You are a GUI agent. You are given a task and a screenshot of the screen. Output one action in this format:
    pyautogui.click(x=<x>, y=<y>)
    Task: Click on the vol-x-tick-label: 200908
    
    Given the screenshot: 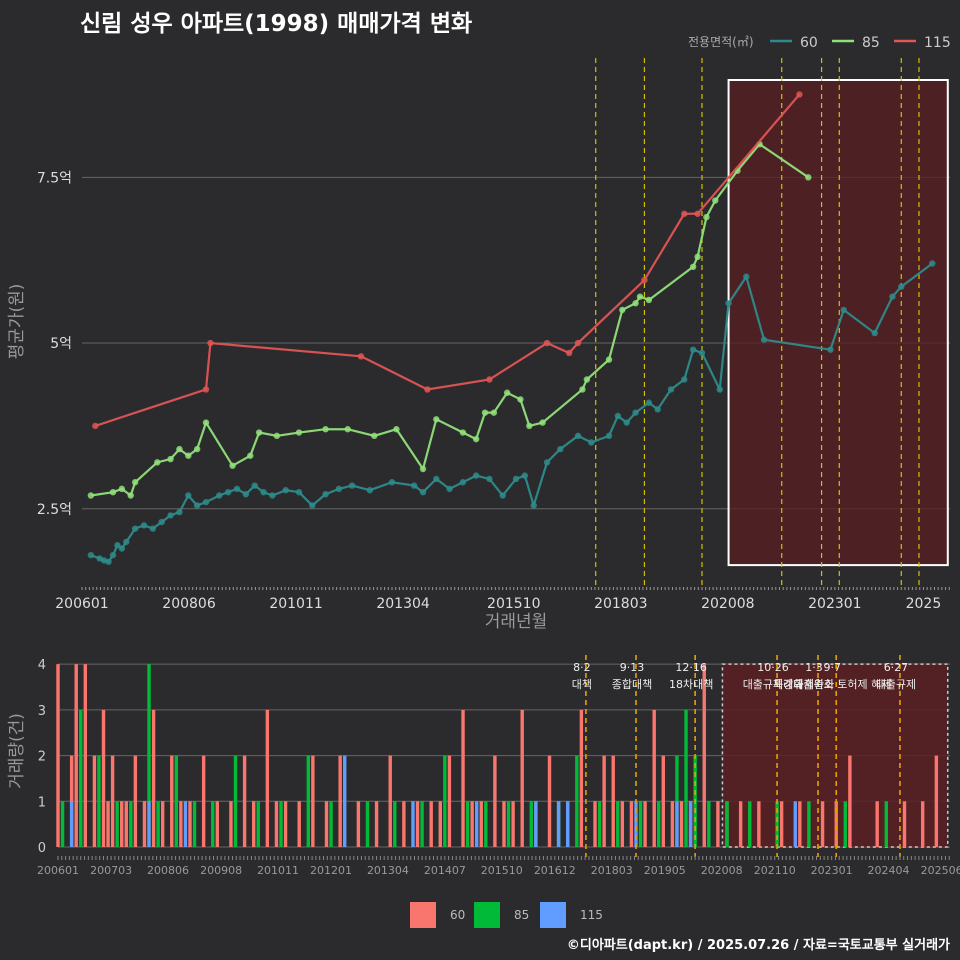 What is the action you would take?
    pyautogui.click(x=221, y=870)
    